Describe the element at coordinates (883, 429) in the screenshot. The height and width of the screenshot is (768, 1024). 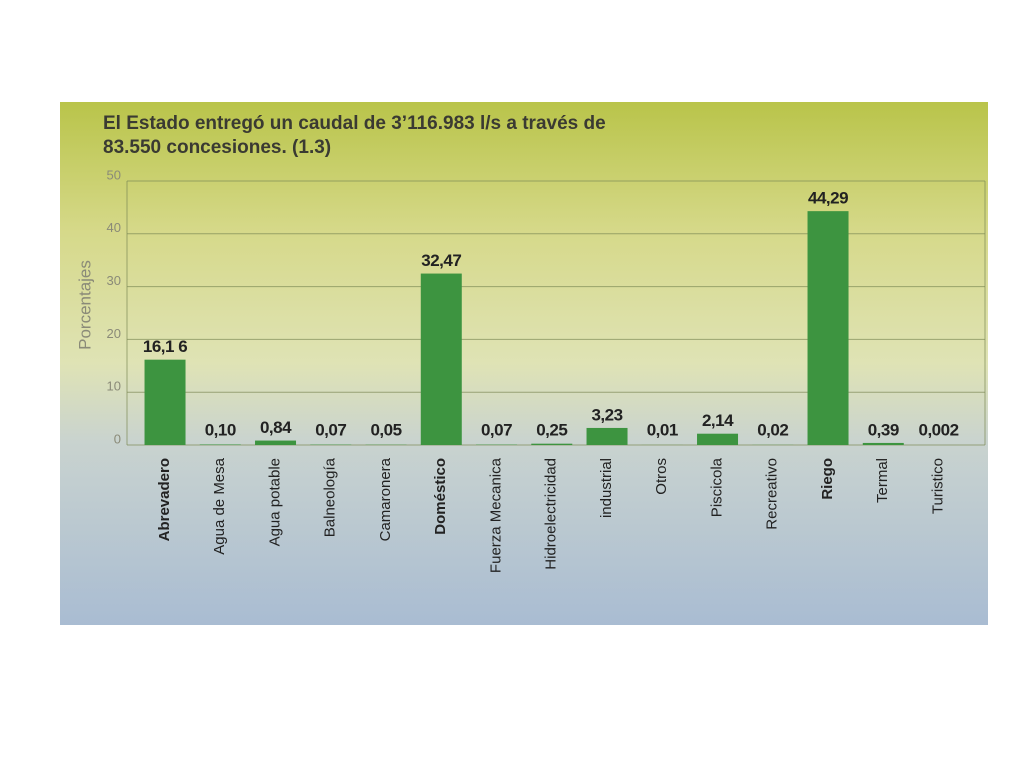
I see `value-label: 0,39` at that location.